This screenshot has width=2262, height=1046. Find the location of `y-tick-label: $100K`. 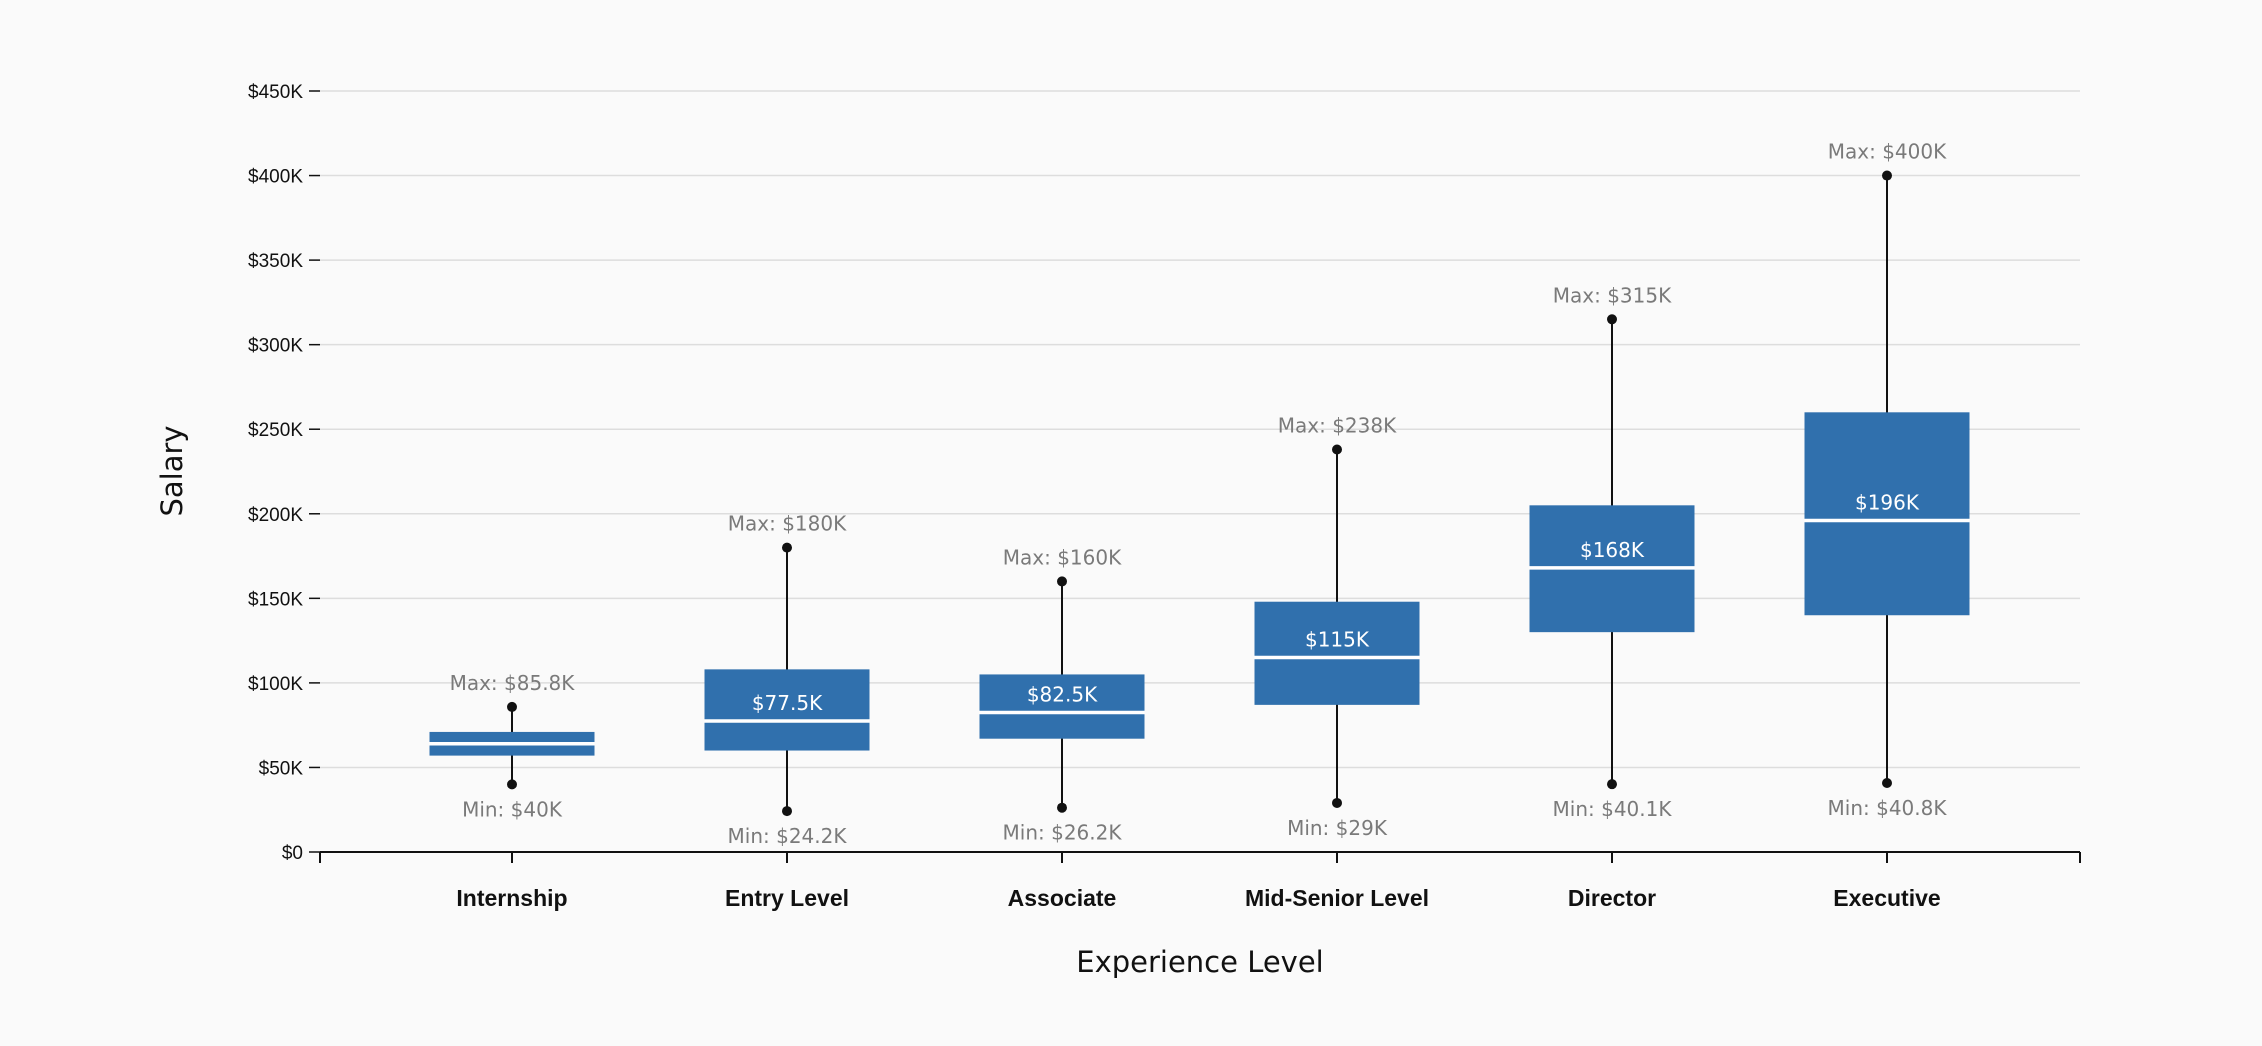

y-tick-label: $100K is located at coordinates (275, 684).